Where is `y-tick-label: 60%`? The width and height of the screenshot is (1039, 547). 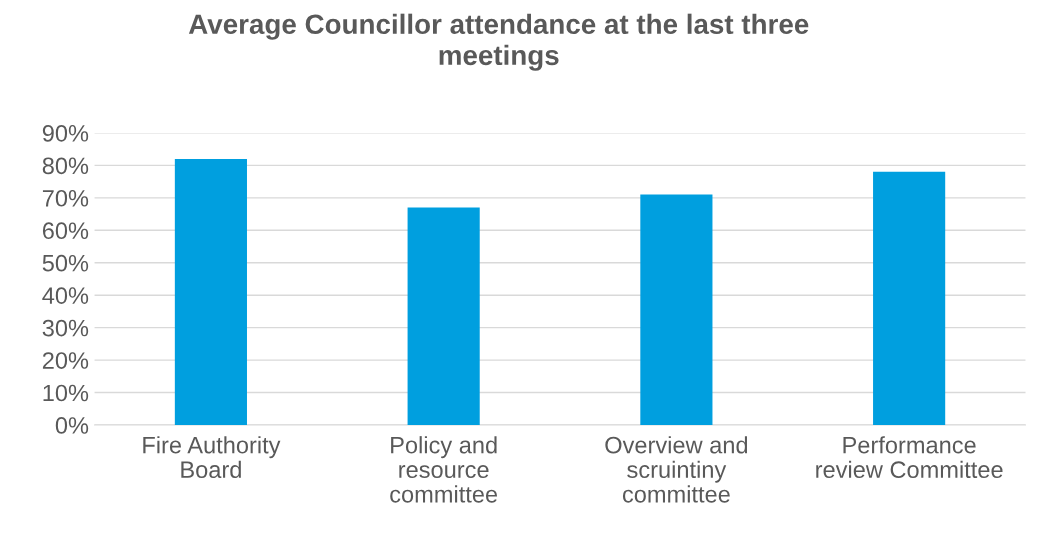 y-tick-label: 60% is located at coordinates (65, 231).